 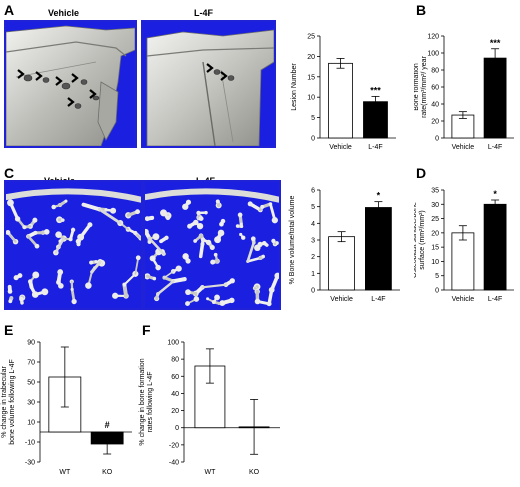 What do you see at coordinates (31, 343) in the screenshot?
I see `chart-e-ytick-label: 90` at bounding box center [31, 343].